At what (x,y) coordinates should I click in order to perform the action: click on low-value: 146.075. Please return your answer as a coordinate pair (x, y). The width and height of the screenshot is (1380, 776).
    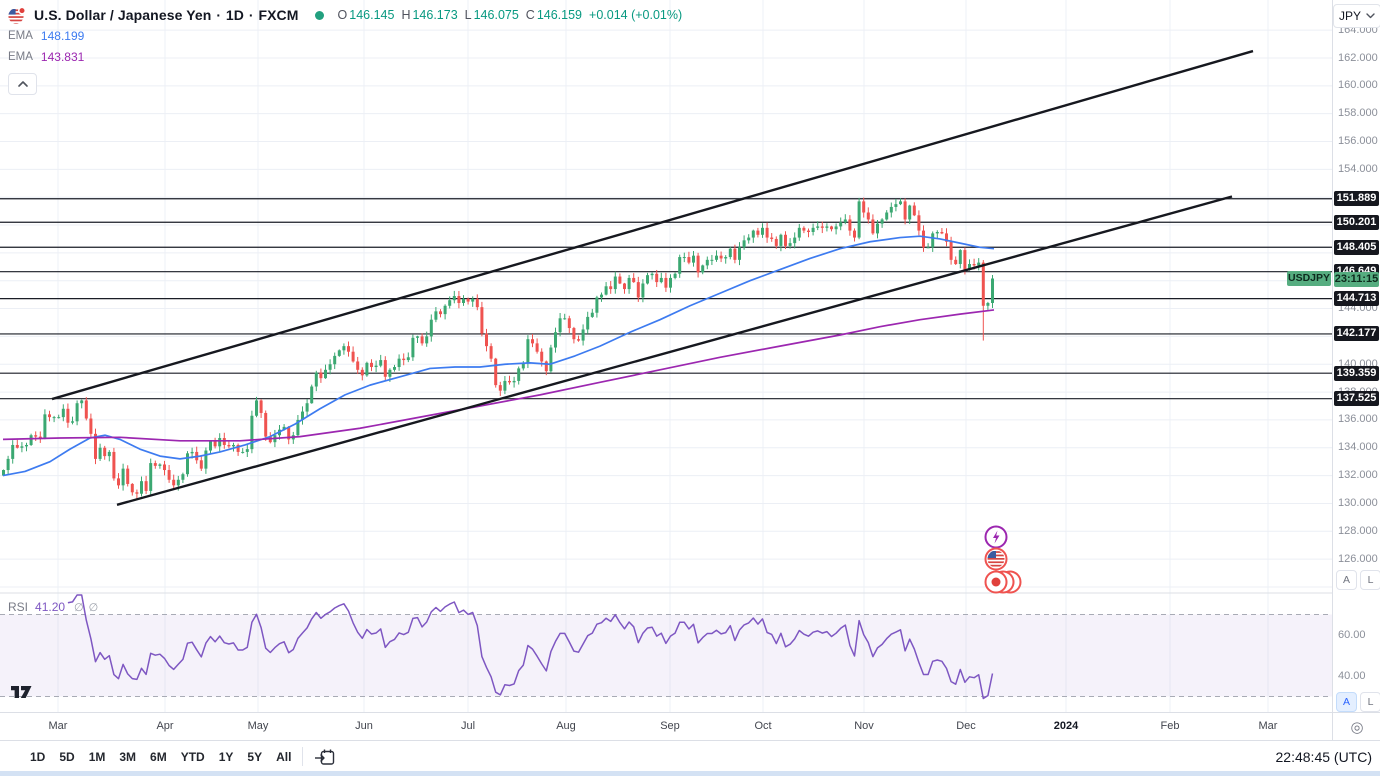
    Looking at the image, I should click on (496, 15).